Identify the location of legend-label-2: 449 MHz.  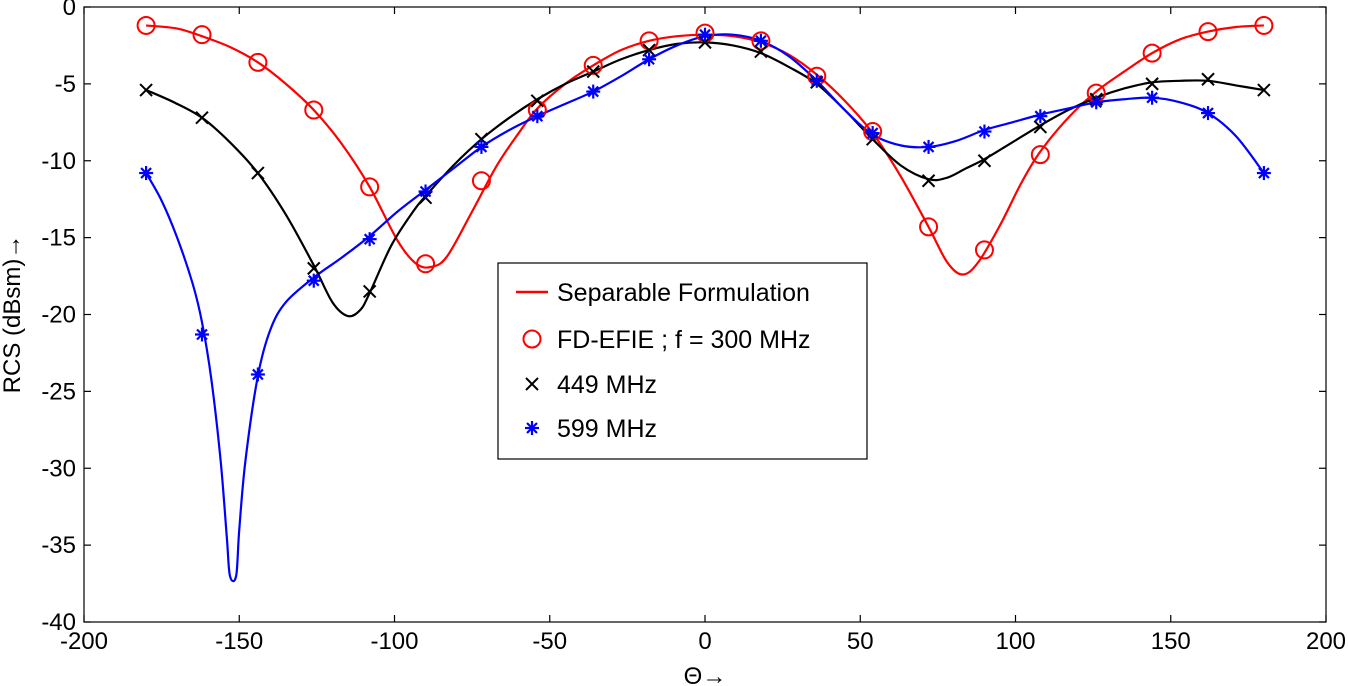
(607, 385).